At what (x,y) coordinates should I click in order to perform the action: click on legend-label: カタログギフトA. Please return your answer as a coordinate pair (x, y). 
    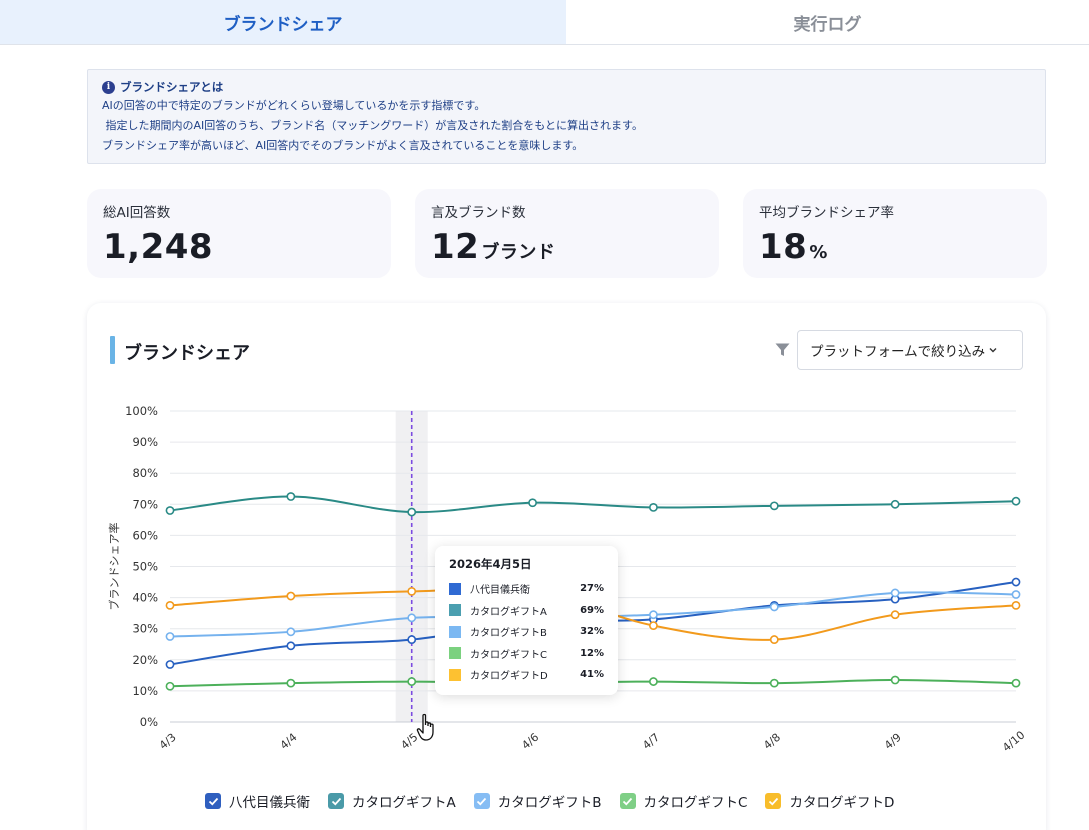
    Looking at the image, I should click on (404, 803).